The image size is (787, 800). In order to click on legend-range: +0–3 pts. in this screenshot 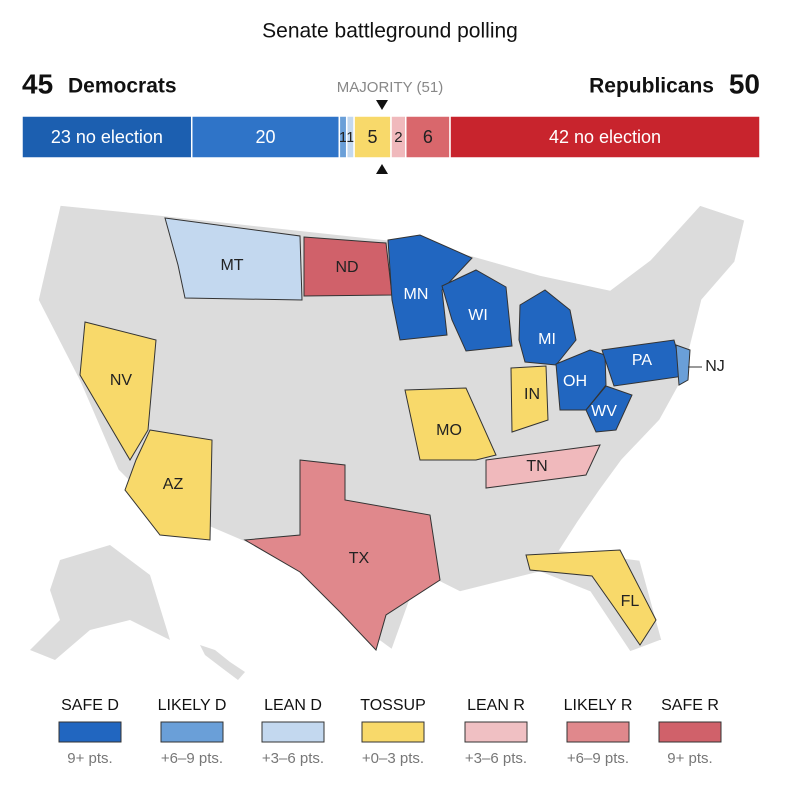, I will do `click(393, 758)`.